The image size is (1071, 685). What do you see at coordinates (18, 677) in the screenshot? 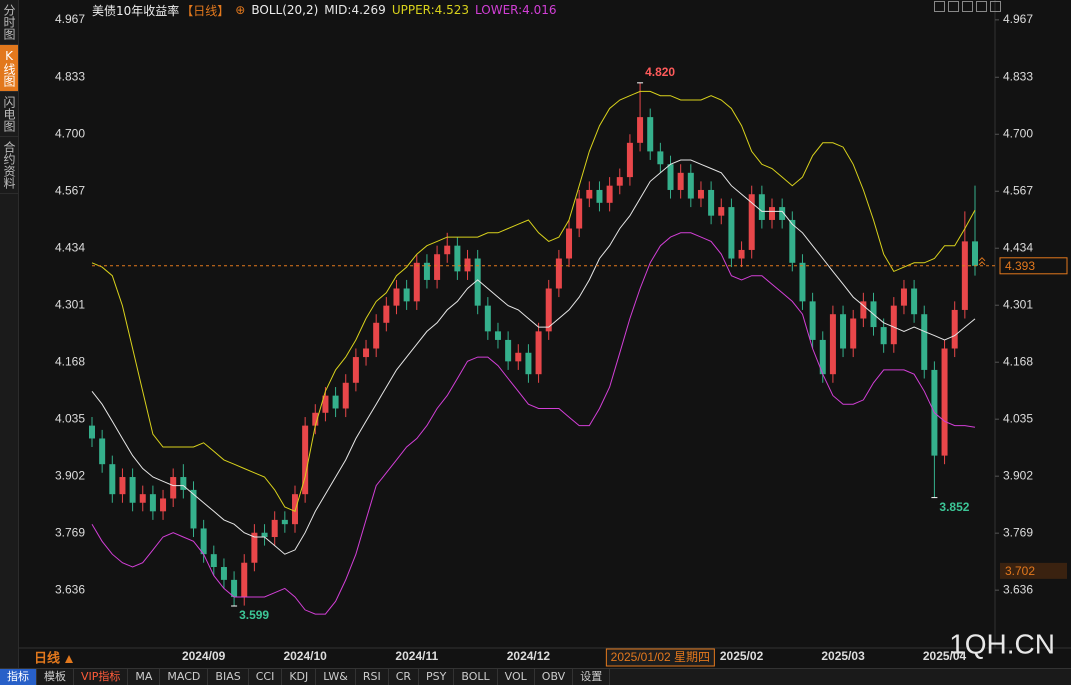
I see `toolbar-tab: 指标` at bounding box center [18, 677].